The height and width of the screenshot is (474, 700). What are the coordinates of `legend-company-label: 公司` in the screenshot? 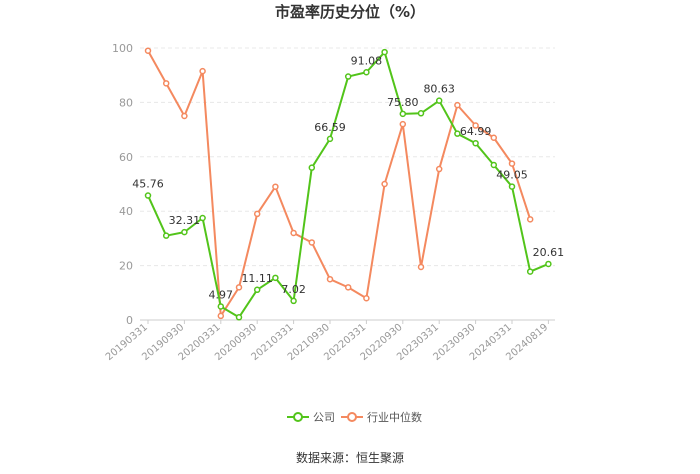 It's located at (324, 417).